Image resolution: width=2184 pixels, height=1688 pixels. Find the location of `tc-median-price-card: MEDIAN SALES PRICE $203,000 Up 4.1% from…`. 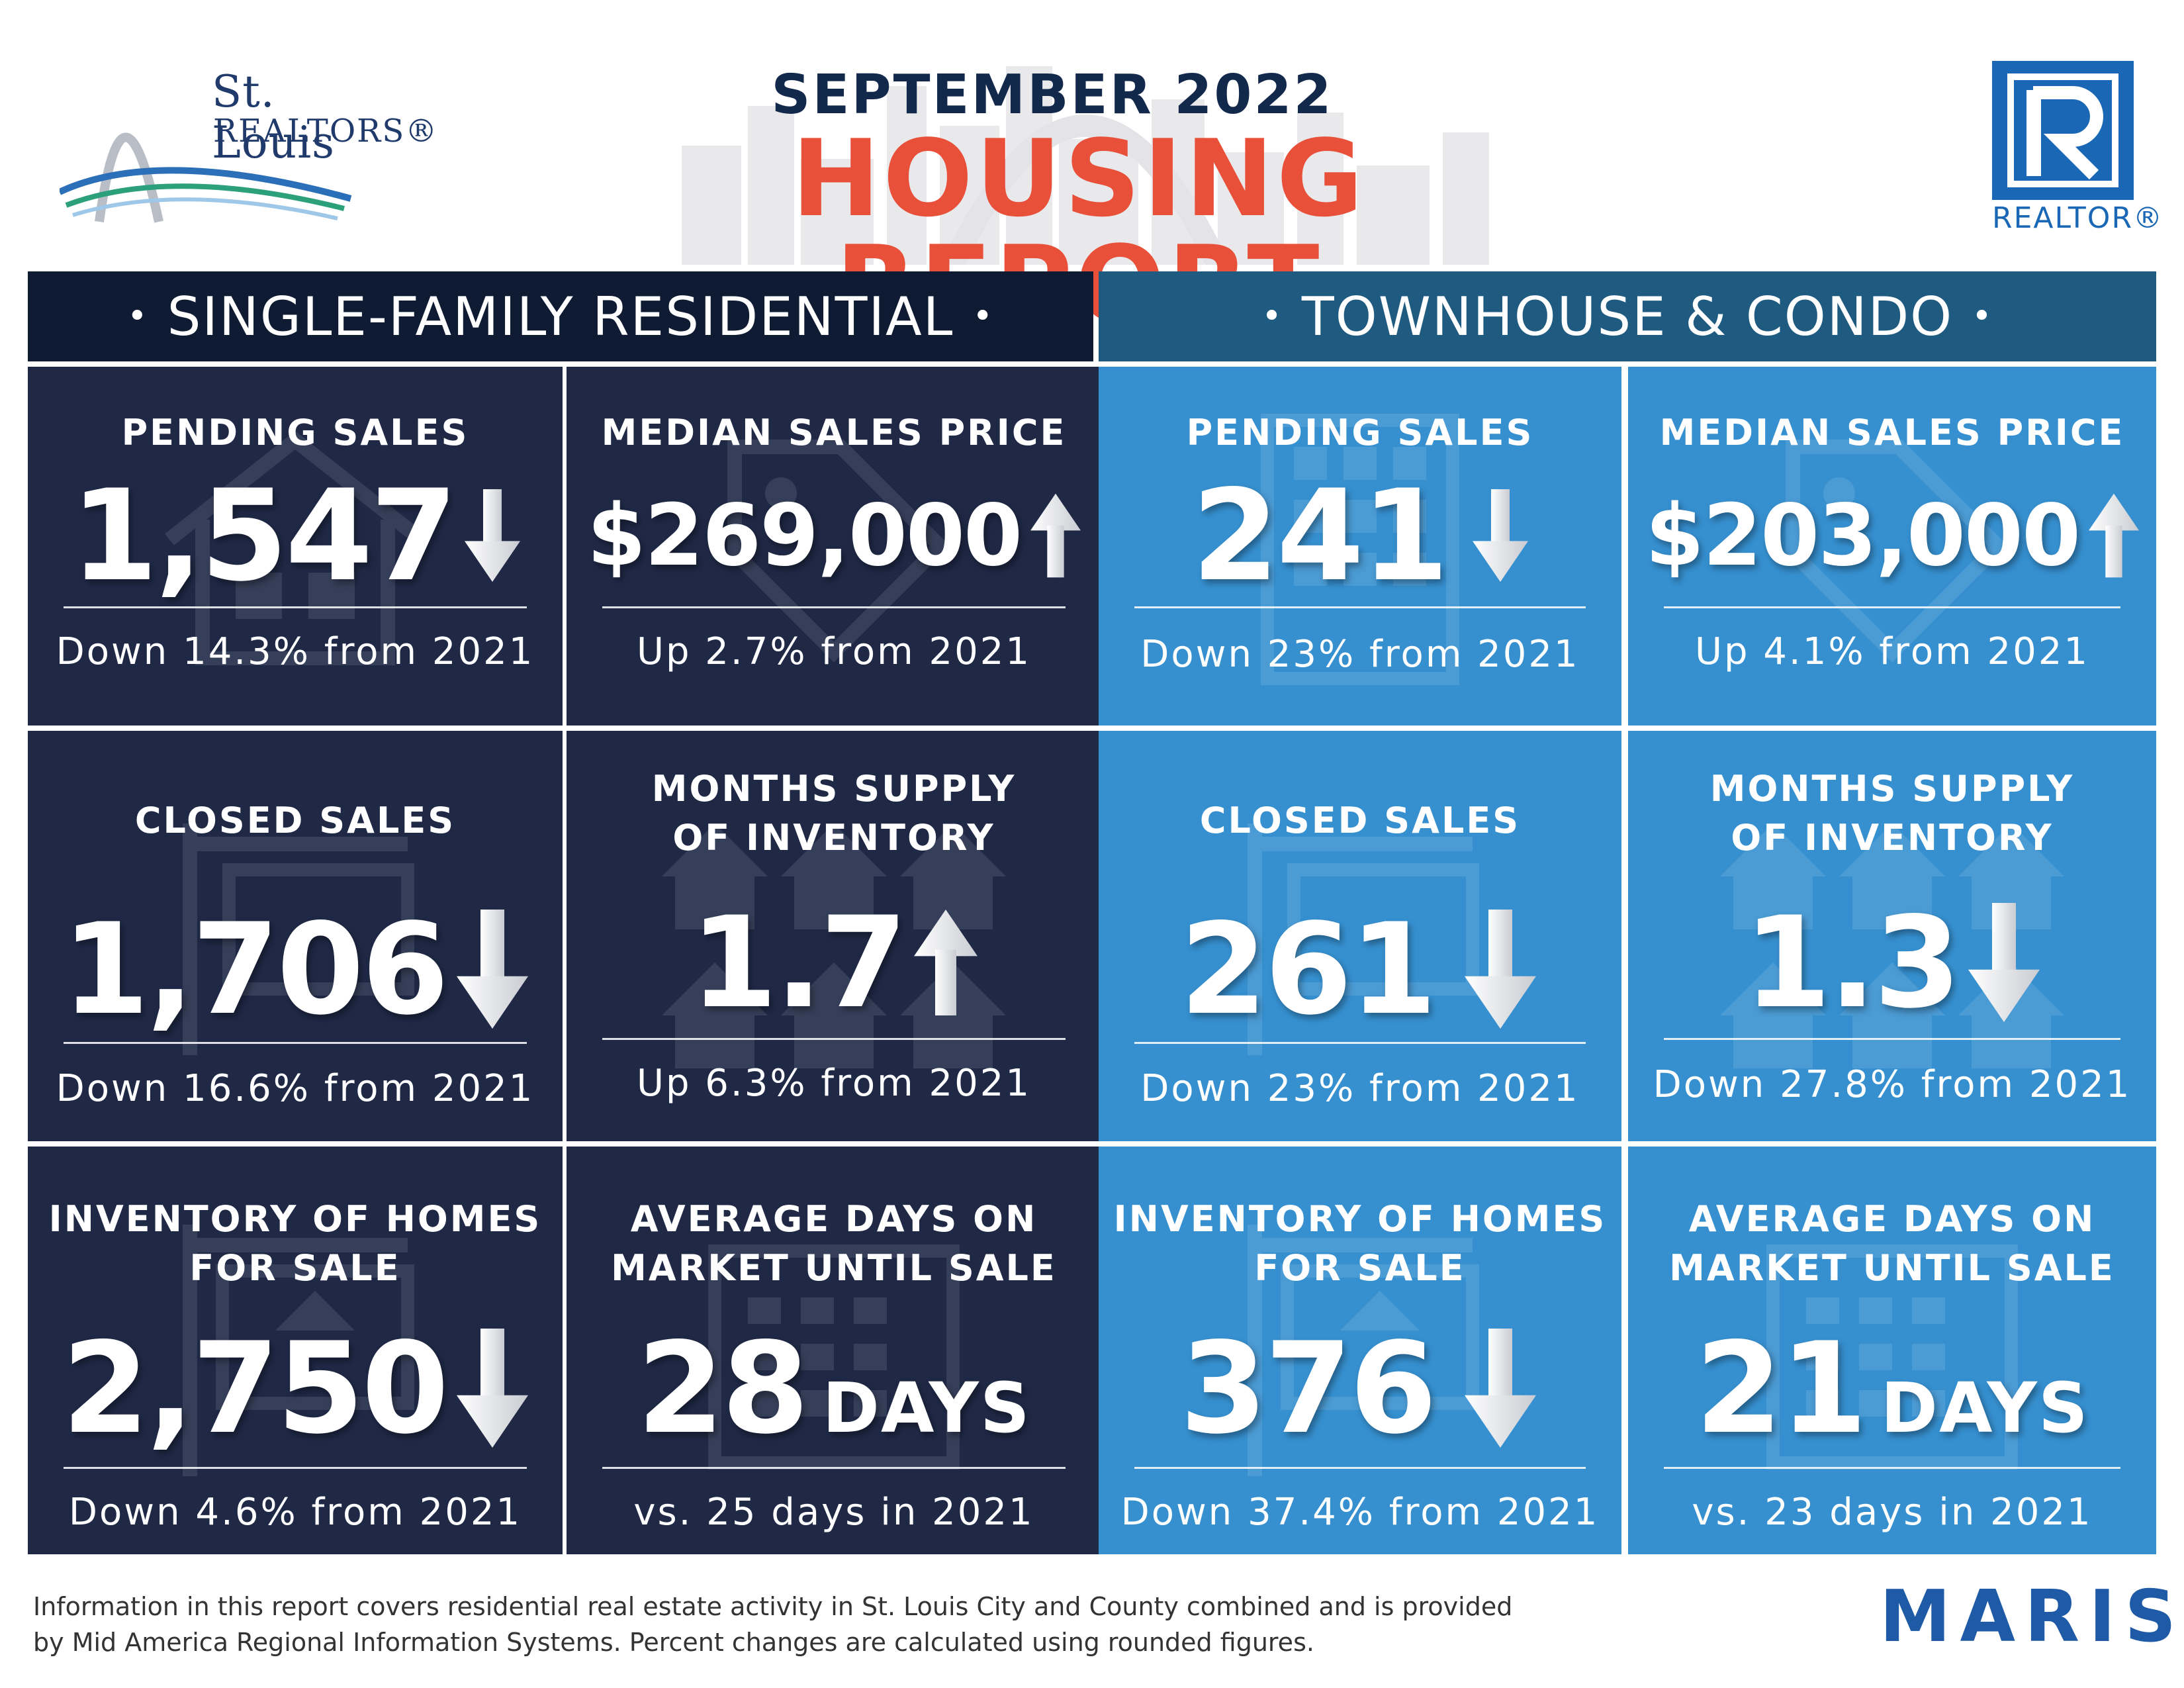

tc-median-price-card: MEDIAN SALES PRICE $203,000 Up 4.1% from… is located at coordinates (1892, 546).